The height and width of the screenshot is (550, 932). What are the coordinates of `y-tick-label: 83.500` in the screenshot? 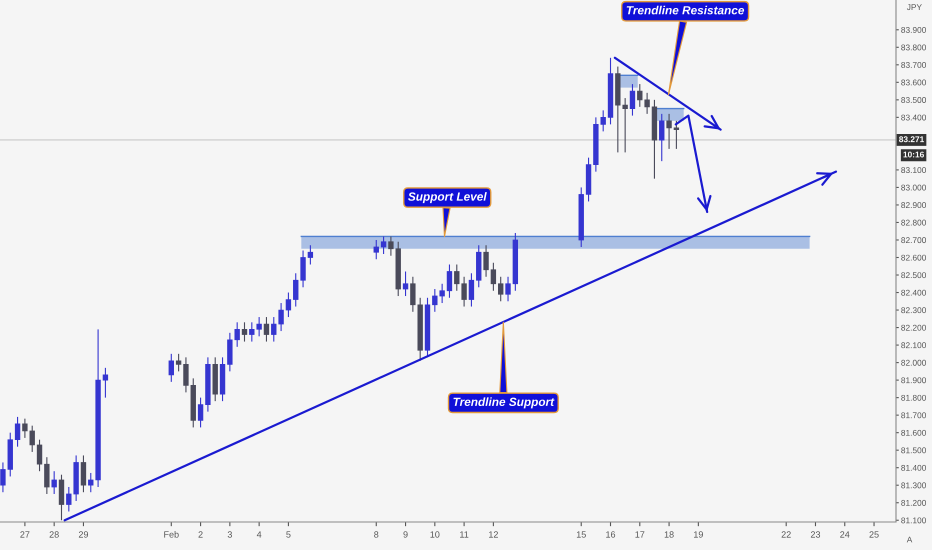 It's located at (913, 100).